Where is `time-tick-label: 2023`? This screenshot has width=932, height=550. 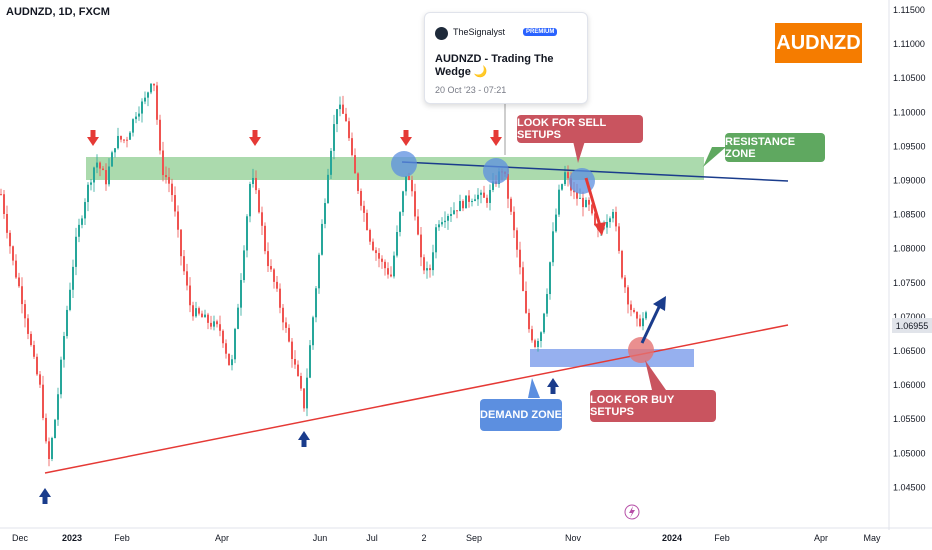 time-tick-label: 2023 is located at coordinates (72, 538).